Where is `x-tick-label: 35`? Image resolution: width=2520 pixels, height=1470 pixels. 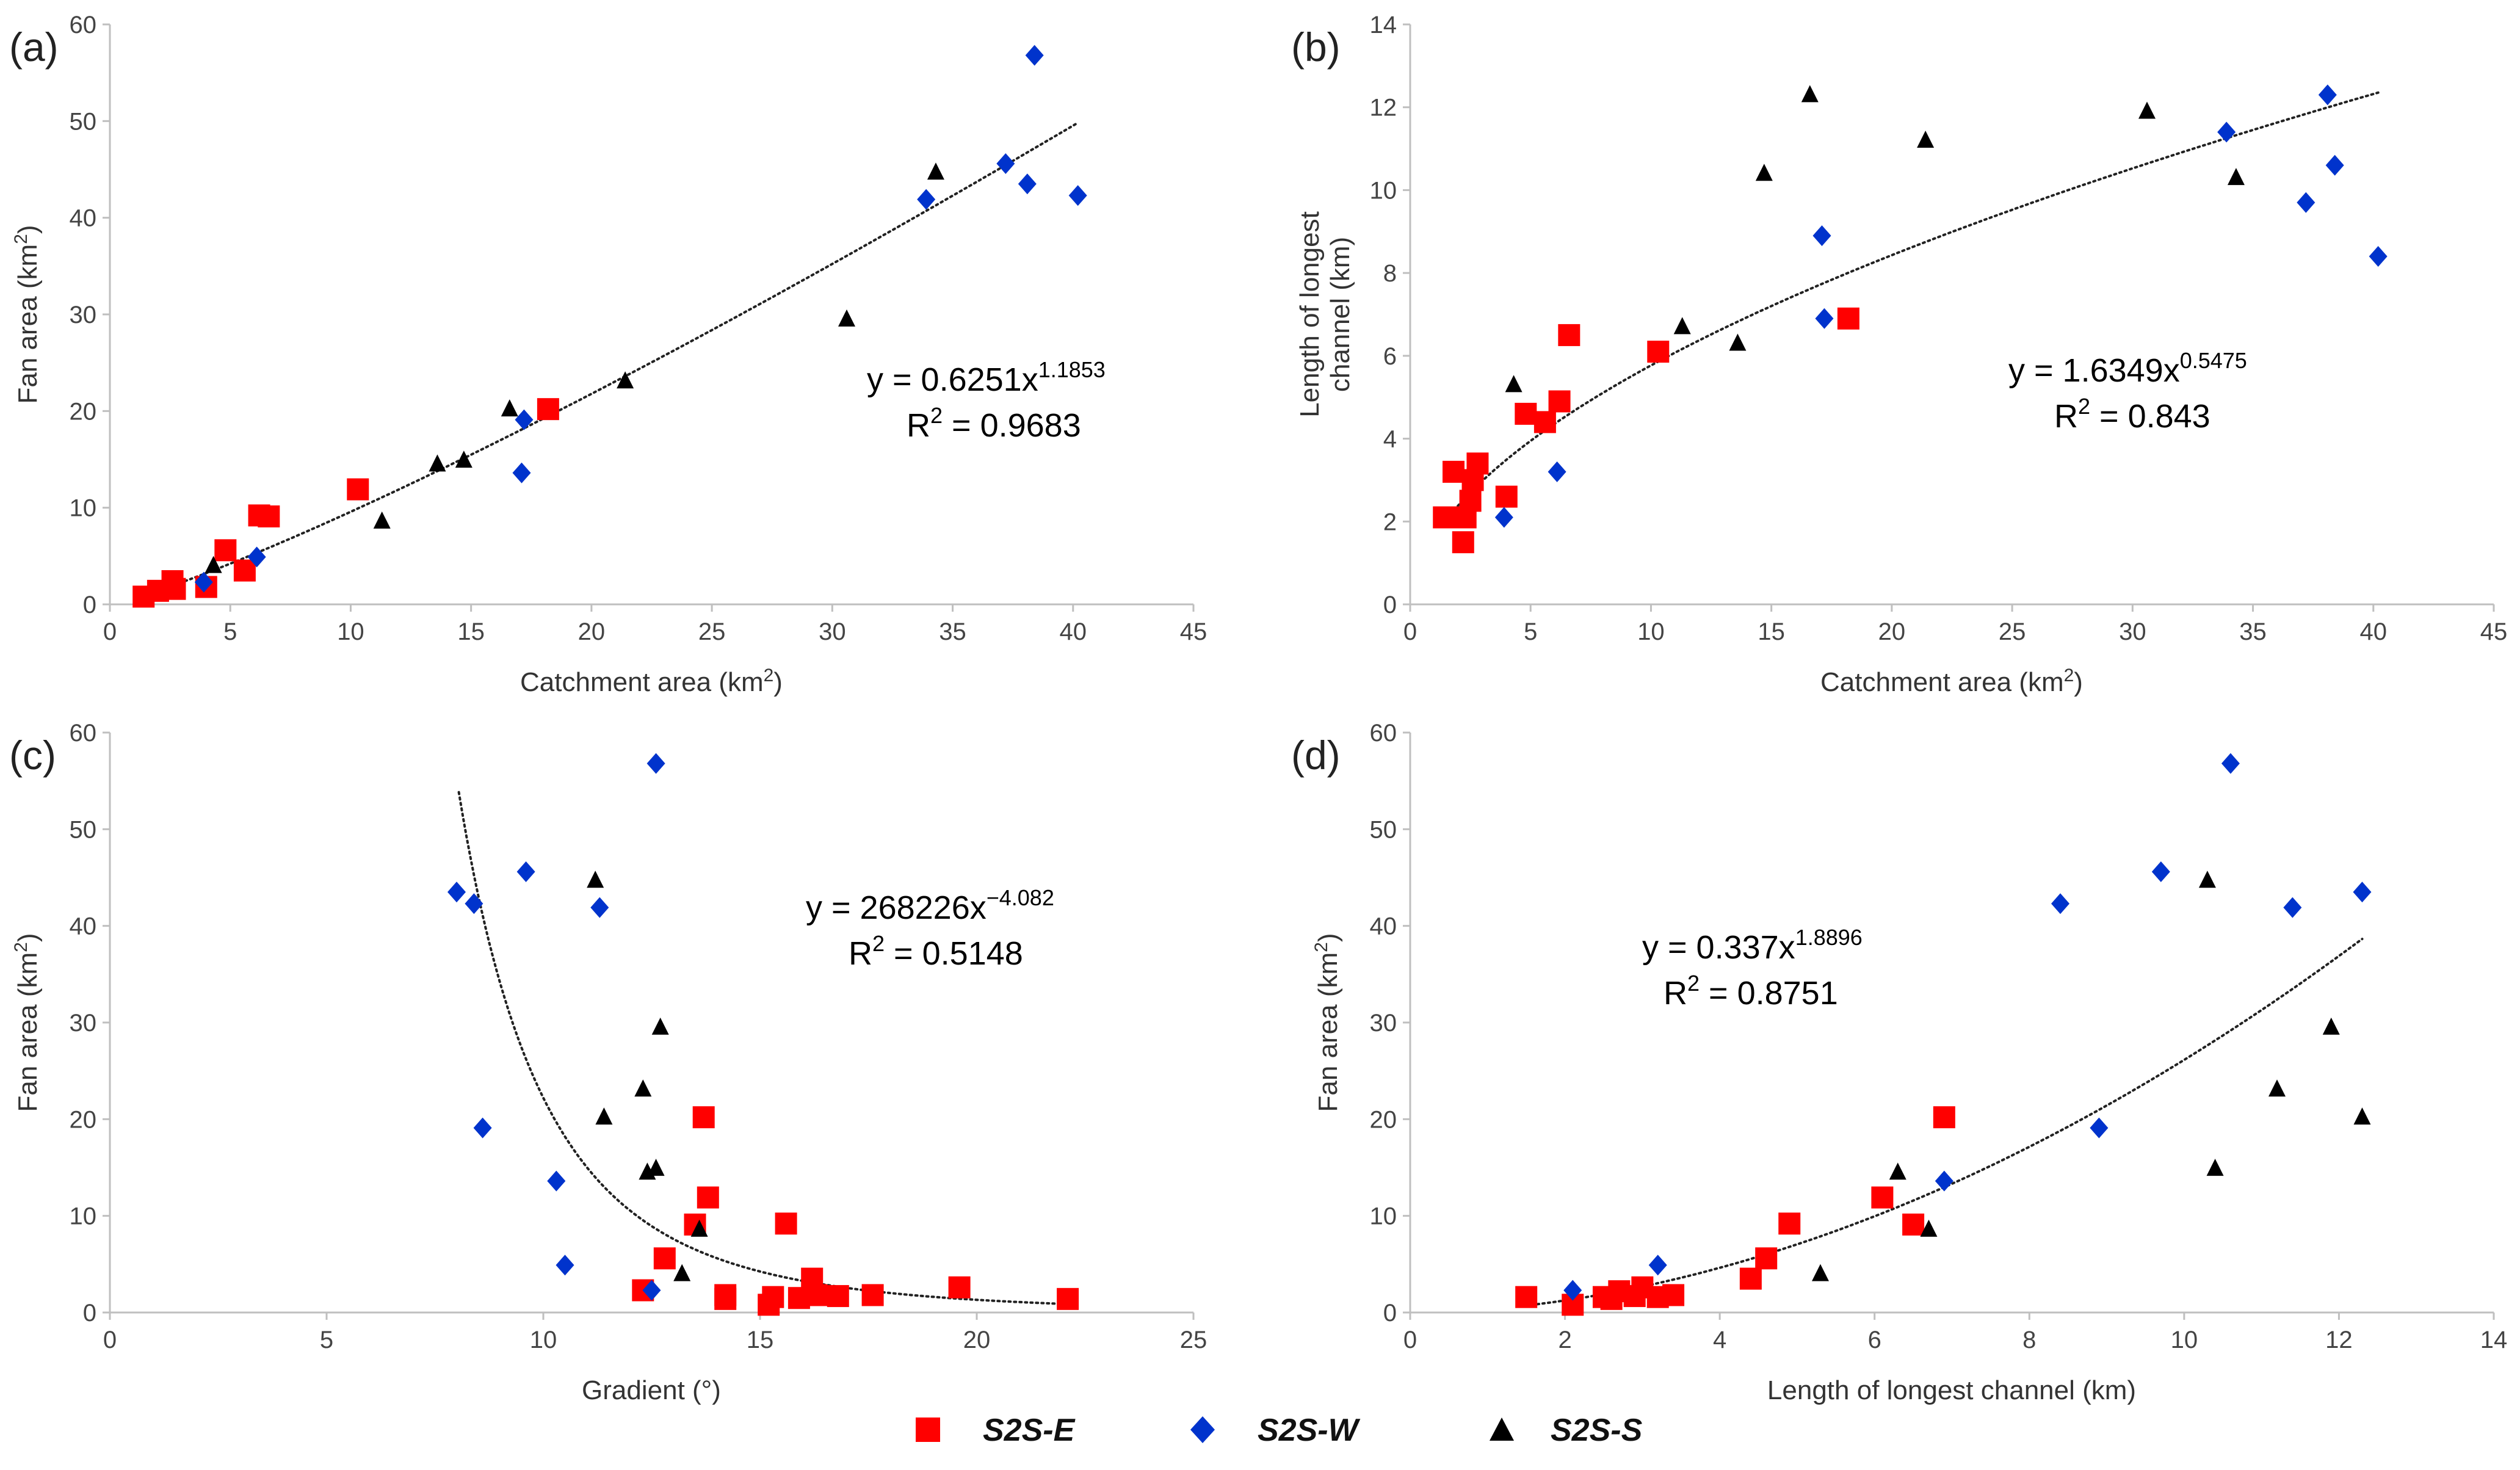 x-tick-label: 35 is located at coordinates (952, 631).